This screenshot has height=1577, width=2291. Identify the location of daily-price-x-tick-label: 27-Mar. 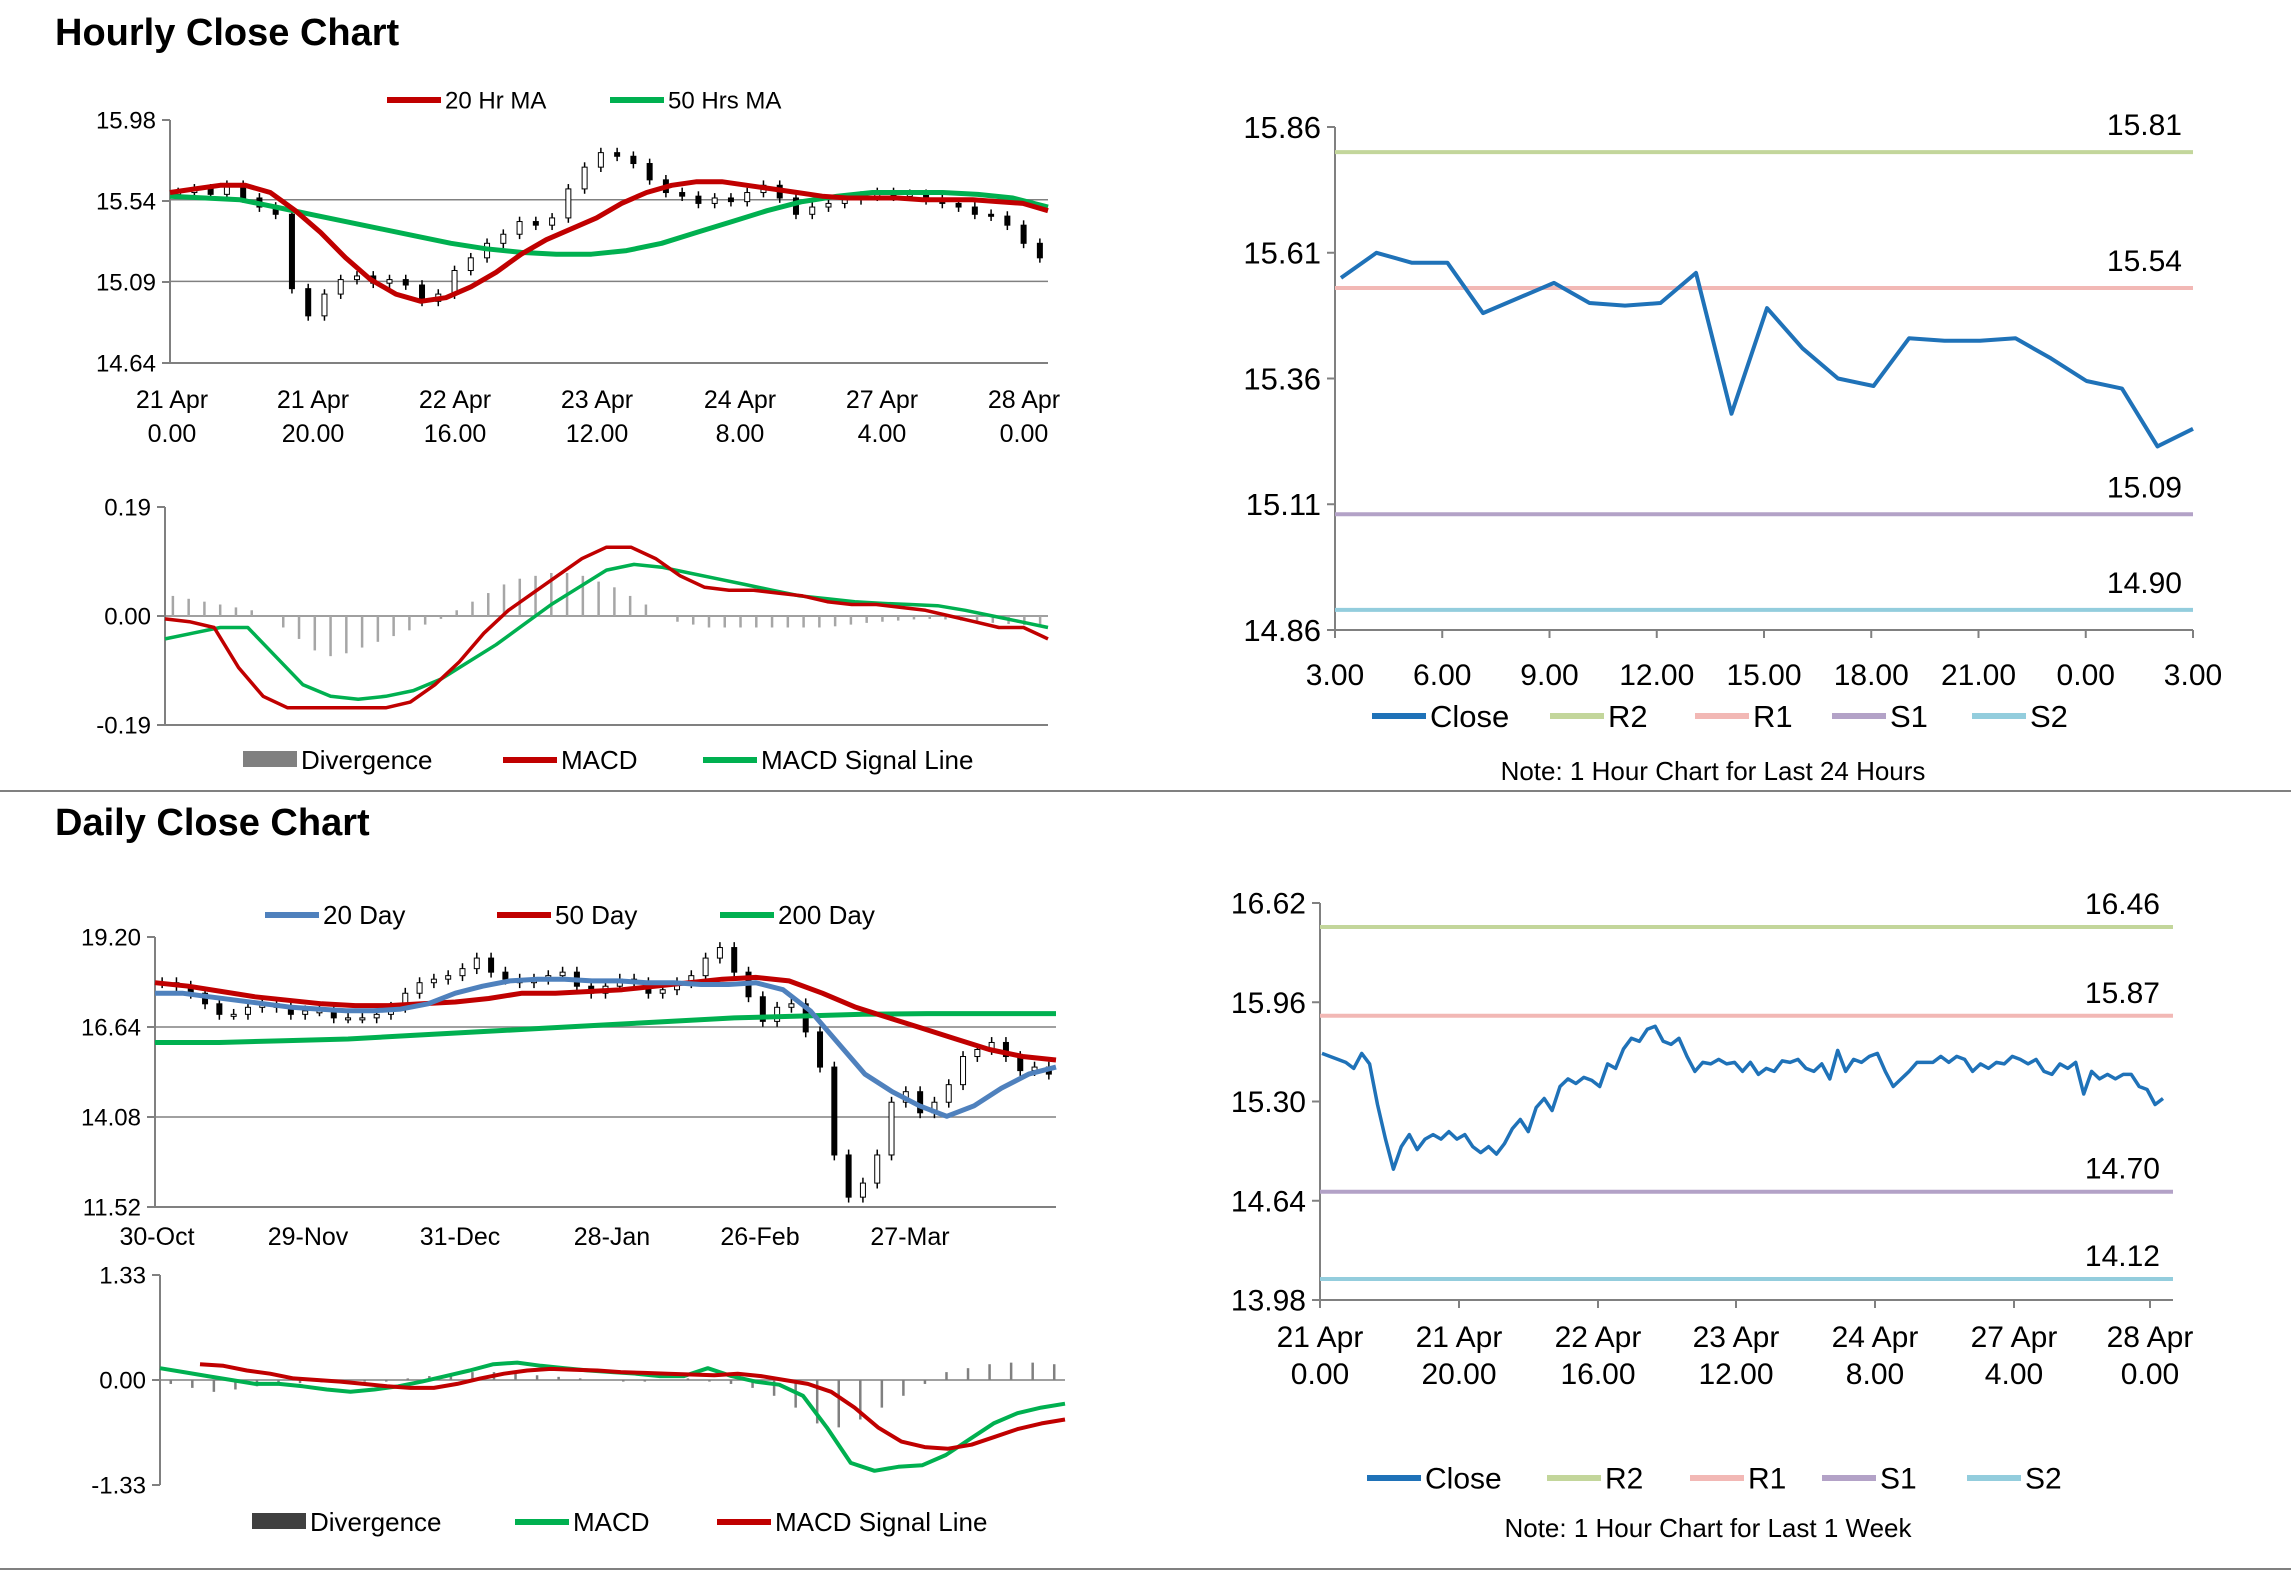
(909, 1237).